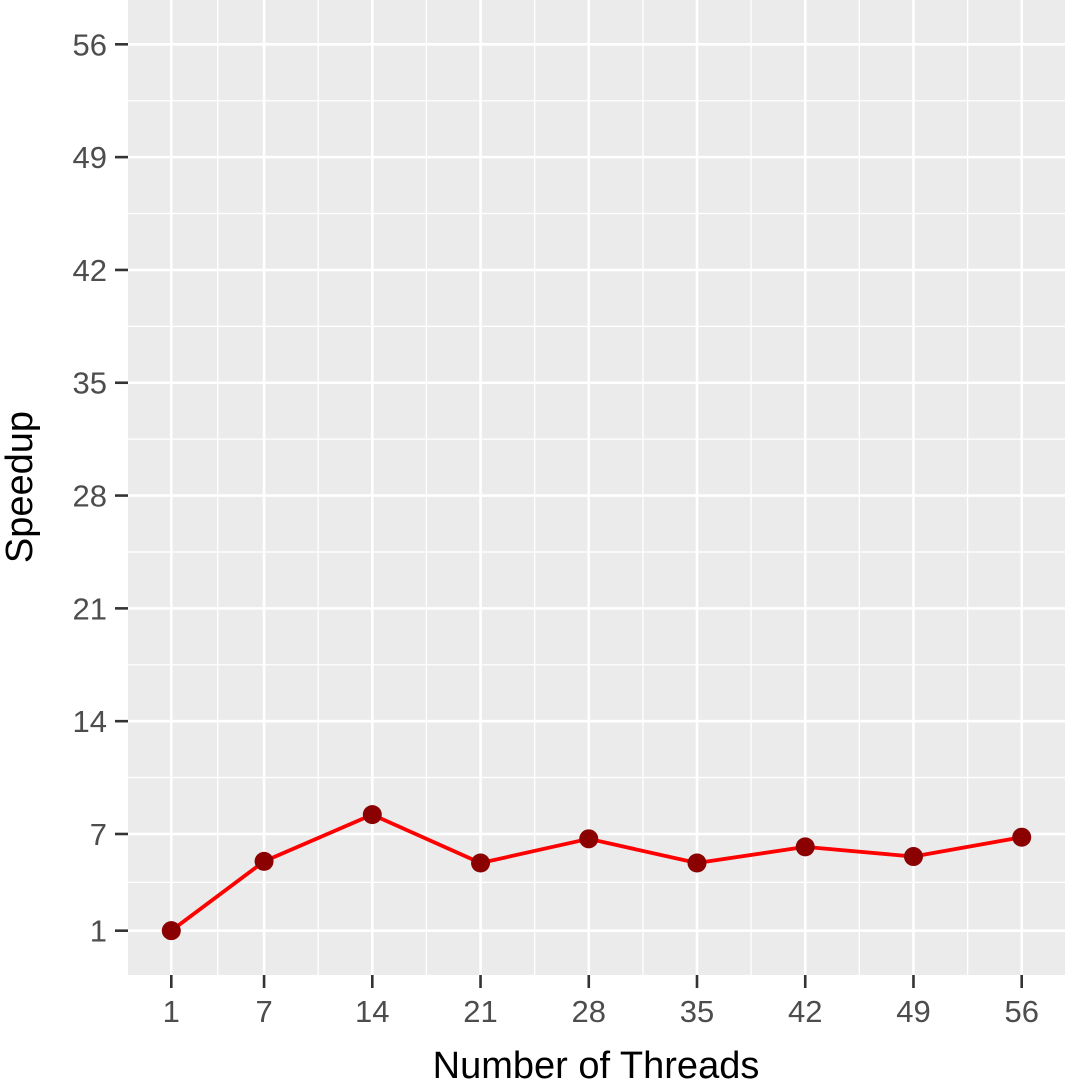 This screenshot has height=1080, width=1080. What do you see at coordinates (596, 873) in the screenshot?
I see `points-layer` at bounding box center [596, 873].